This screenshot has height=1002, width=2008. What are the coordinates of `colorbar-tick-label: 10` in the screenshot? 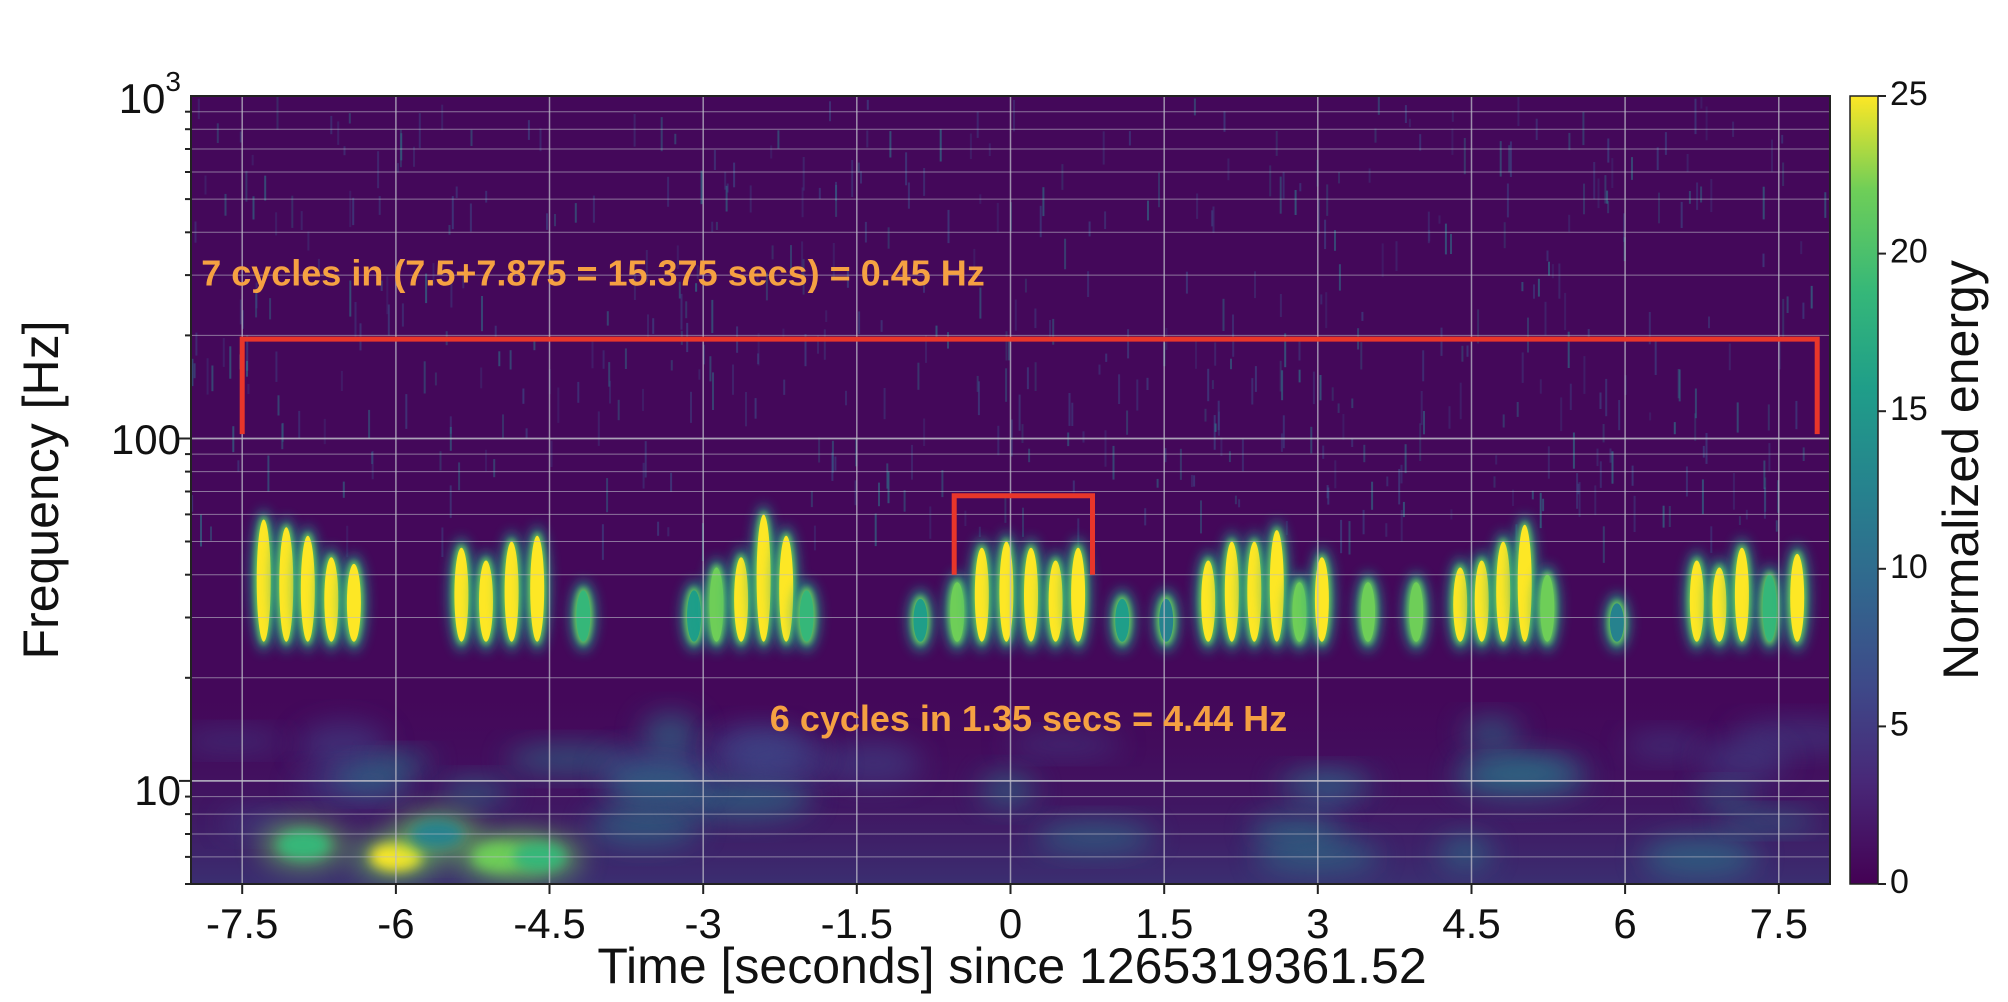 It's located at (1909, 567).